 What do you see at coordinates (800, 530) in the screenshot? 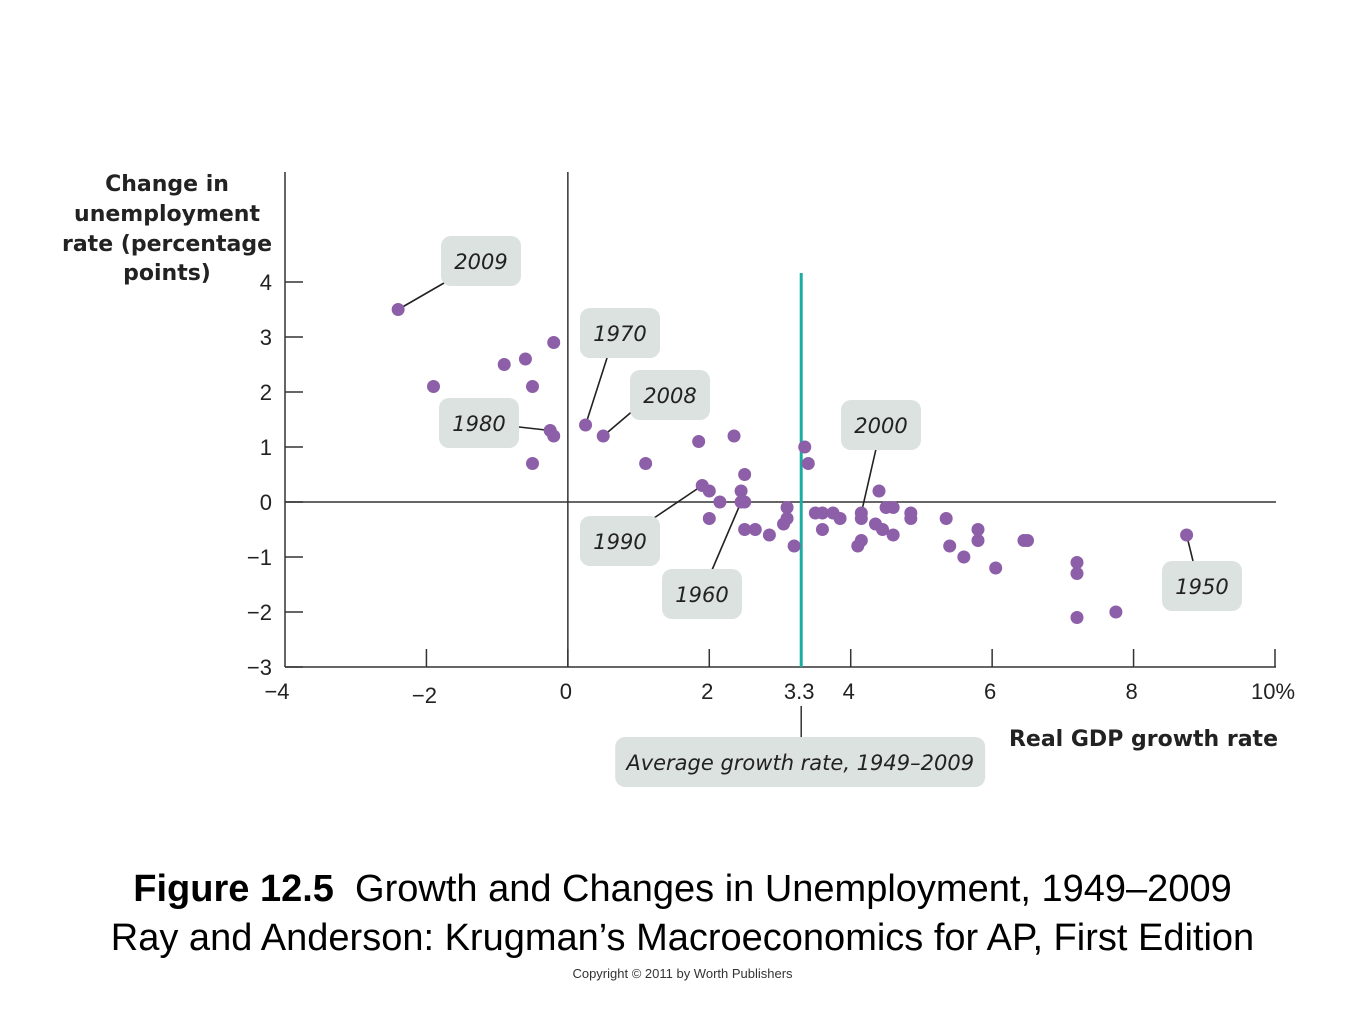
I see `average-growth-line-group: Average growth rate, 1949–2009` at bounding box center [800, 530].